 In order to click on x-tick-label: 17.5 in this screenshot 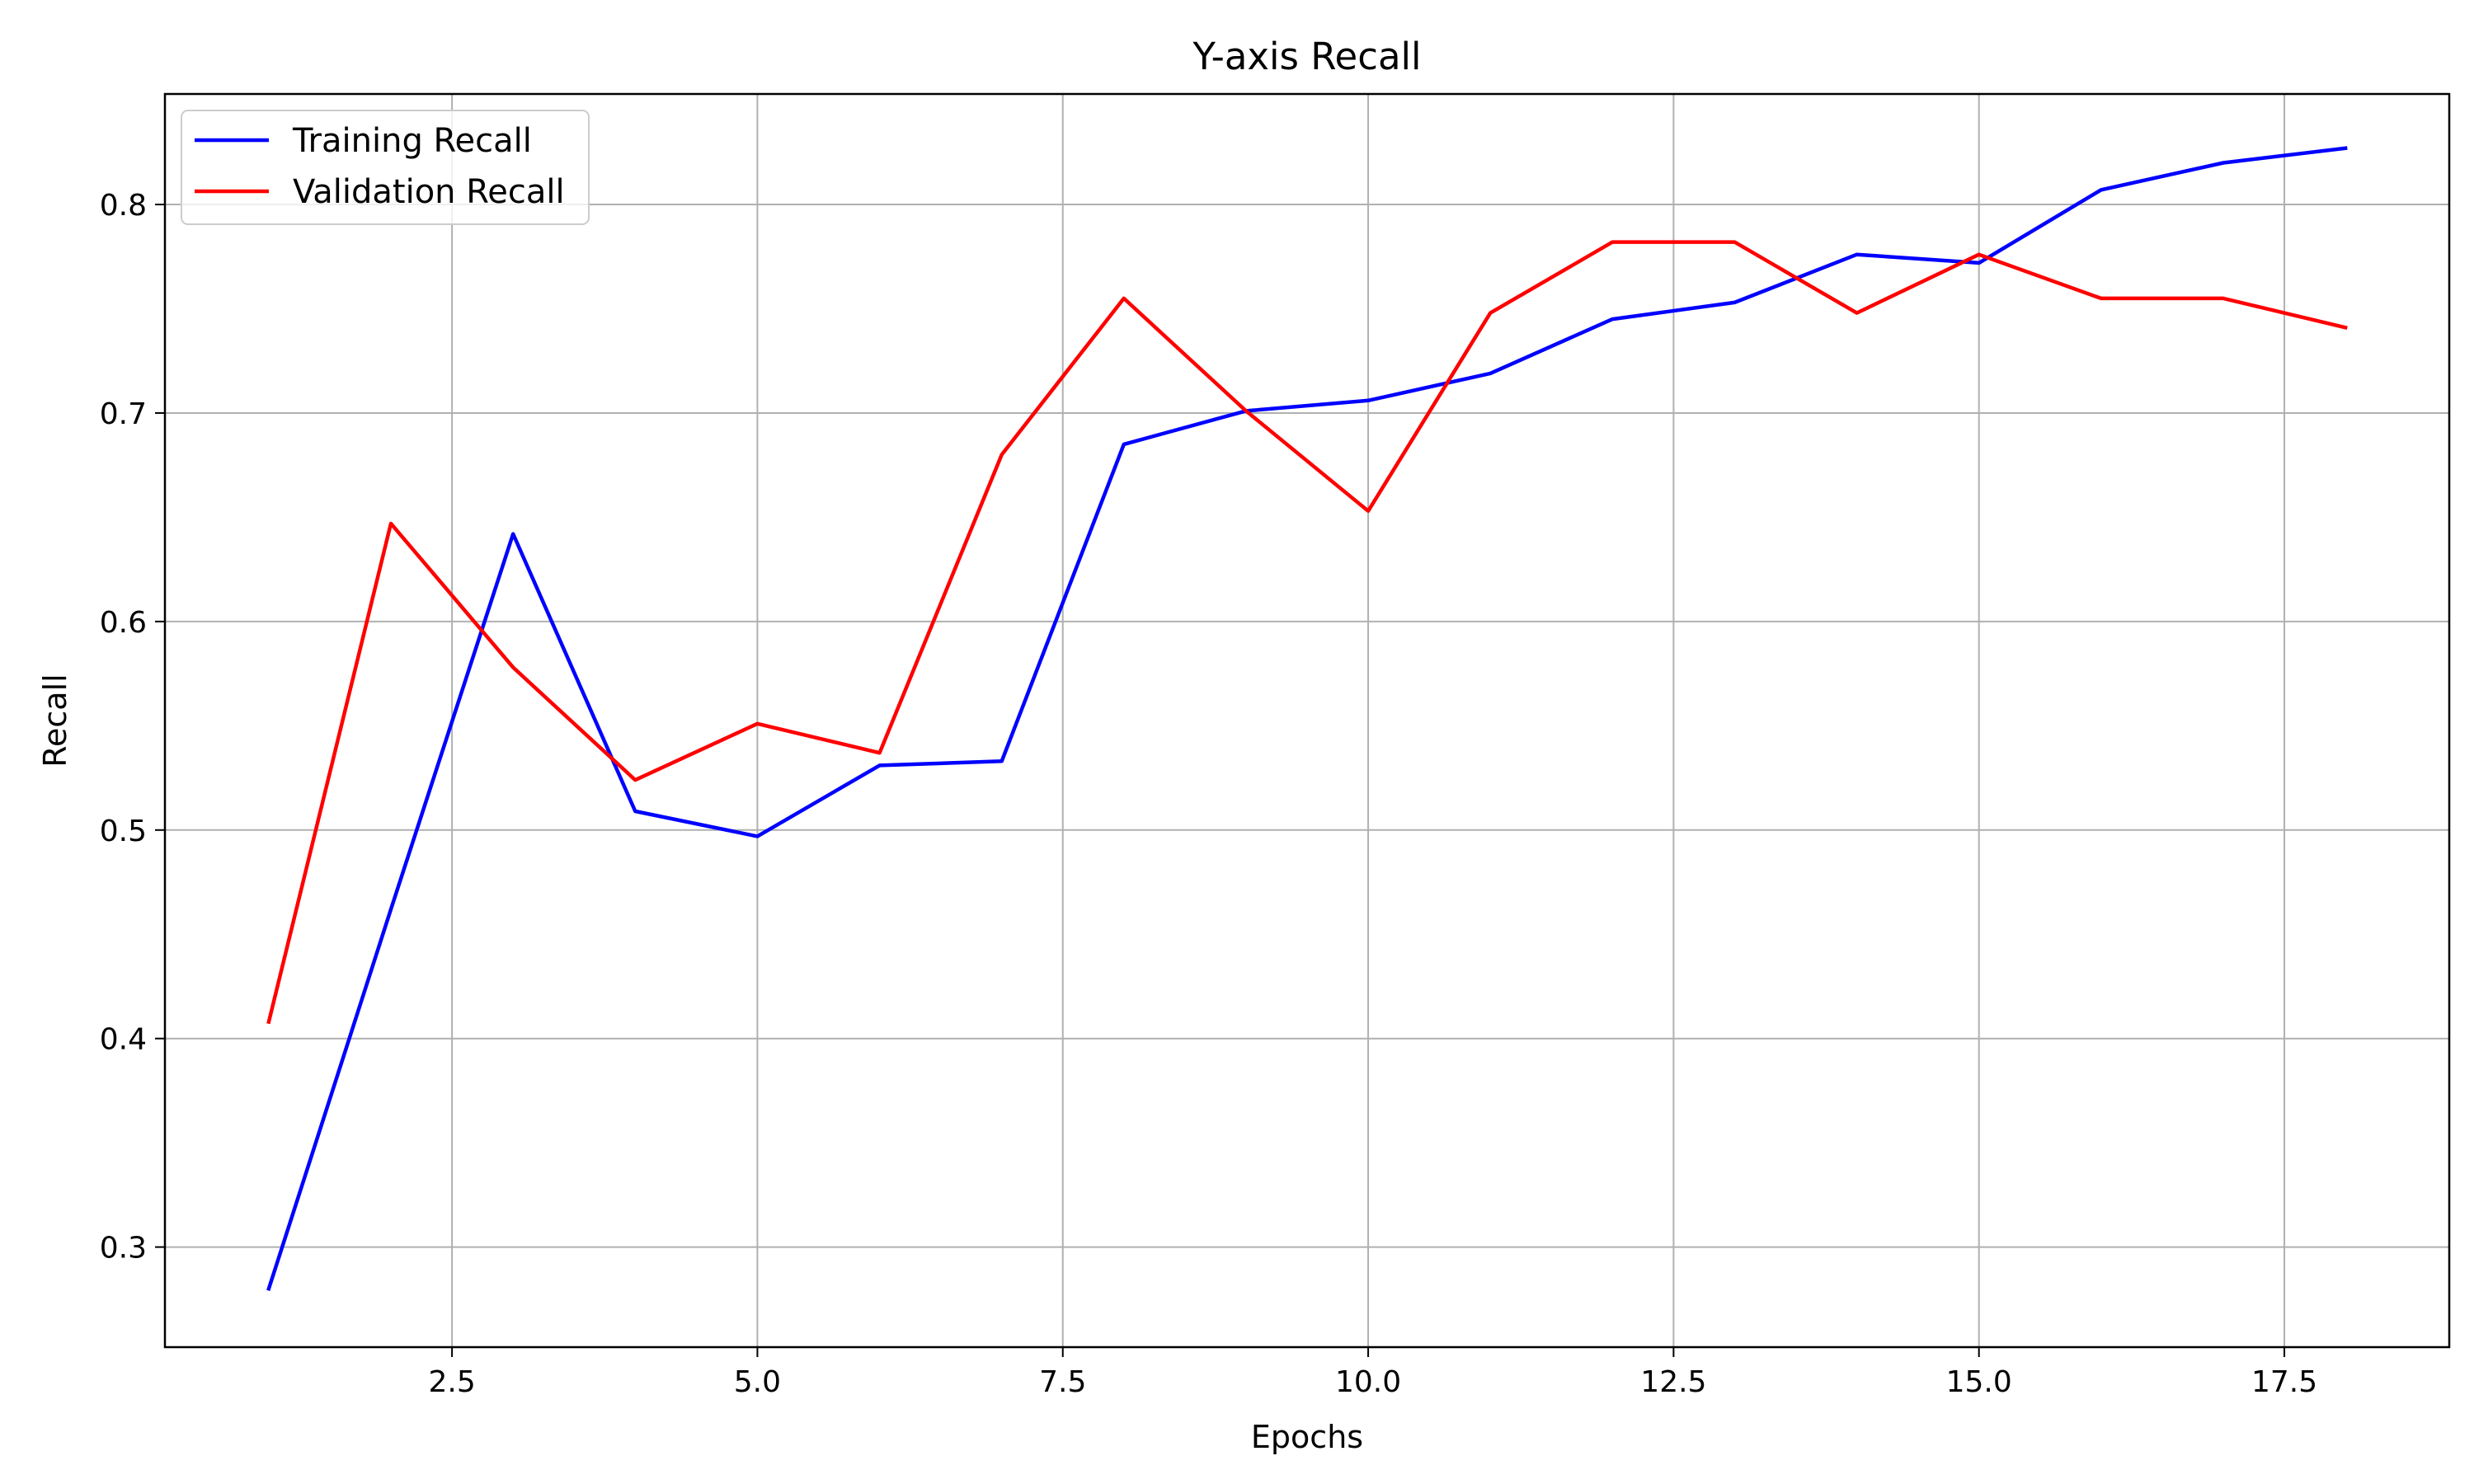, I will do `click(2284, 1382)`.